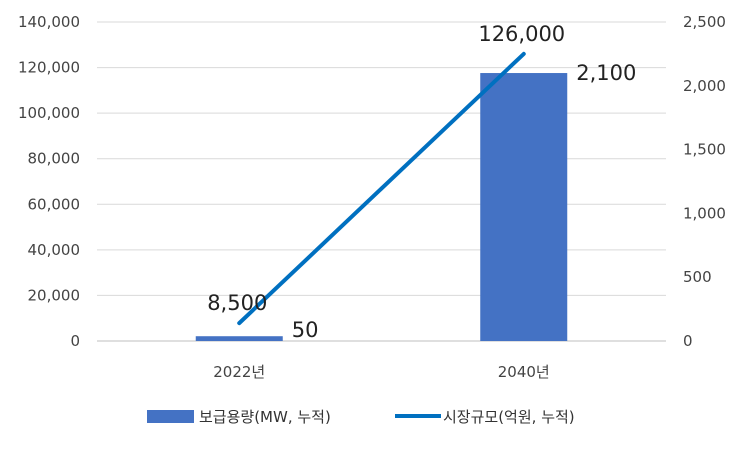 This screenshot has width=750, height=449. I want to click on x-tick-label: 2040년, so click(524, 372).